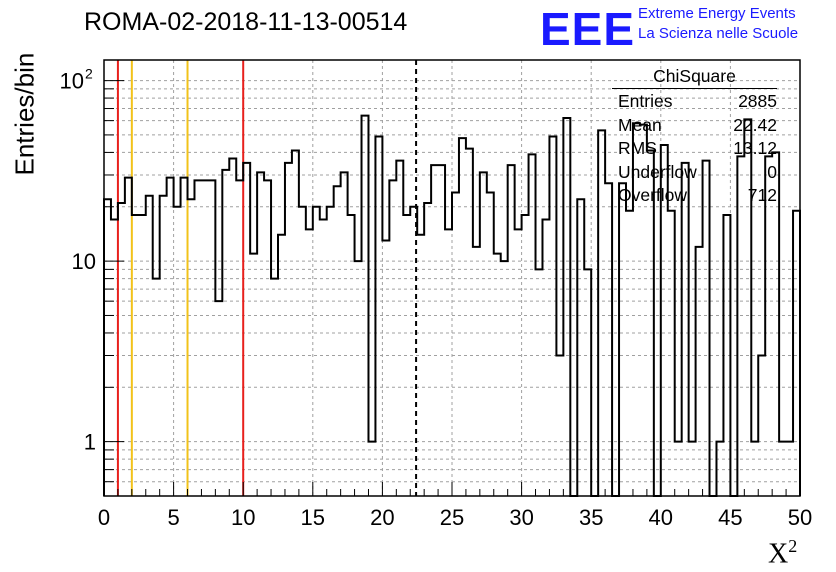 This screenshot has height=572, width=836. I want to click on logo-line-2: La Scienza nelle Scuole, so click(718, 33).